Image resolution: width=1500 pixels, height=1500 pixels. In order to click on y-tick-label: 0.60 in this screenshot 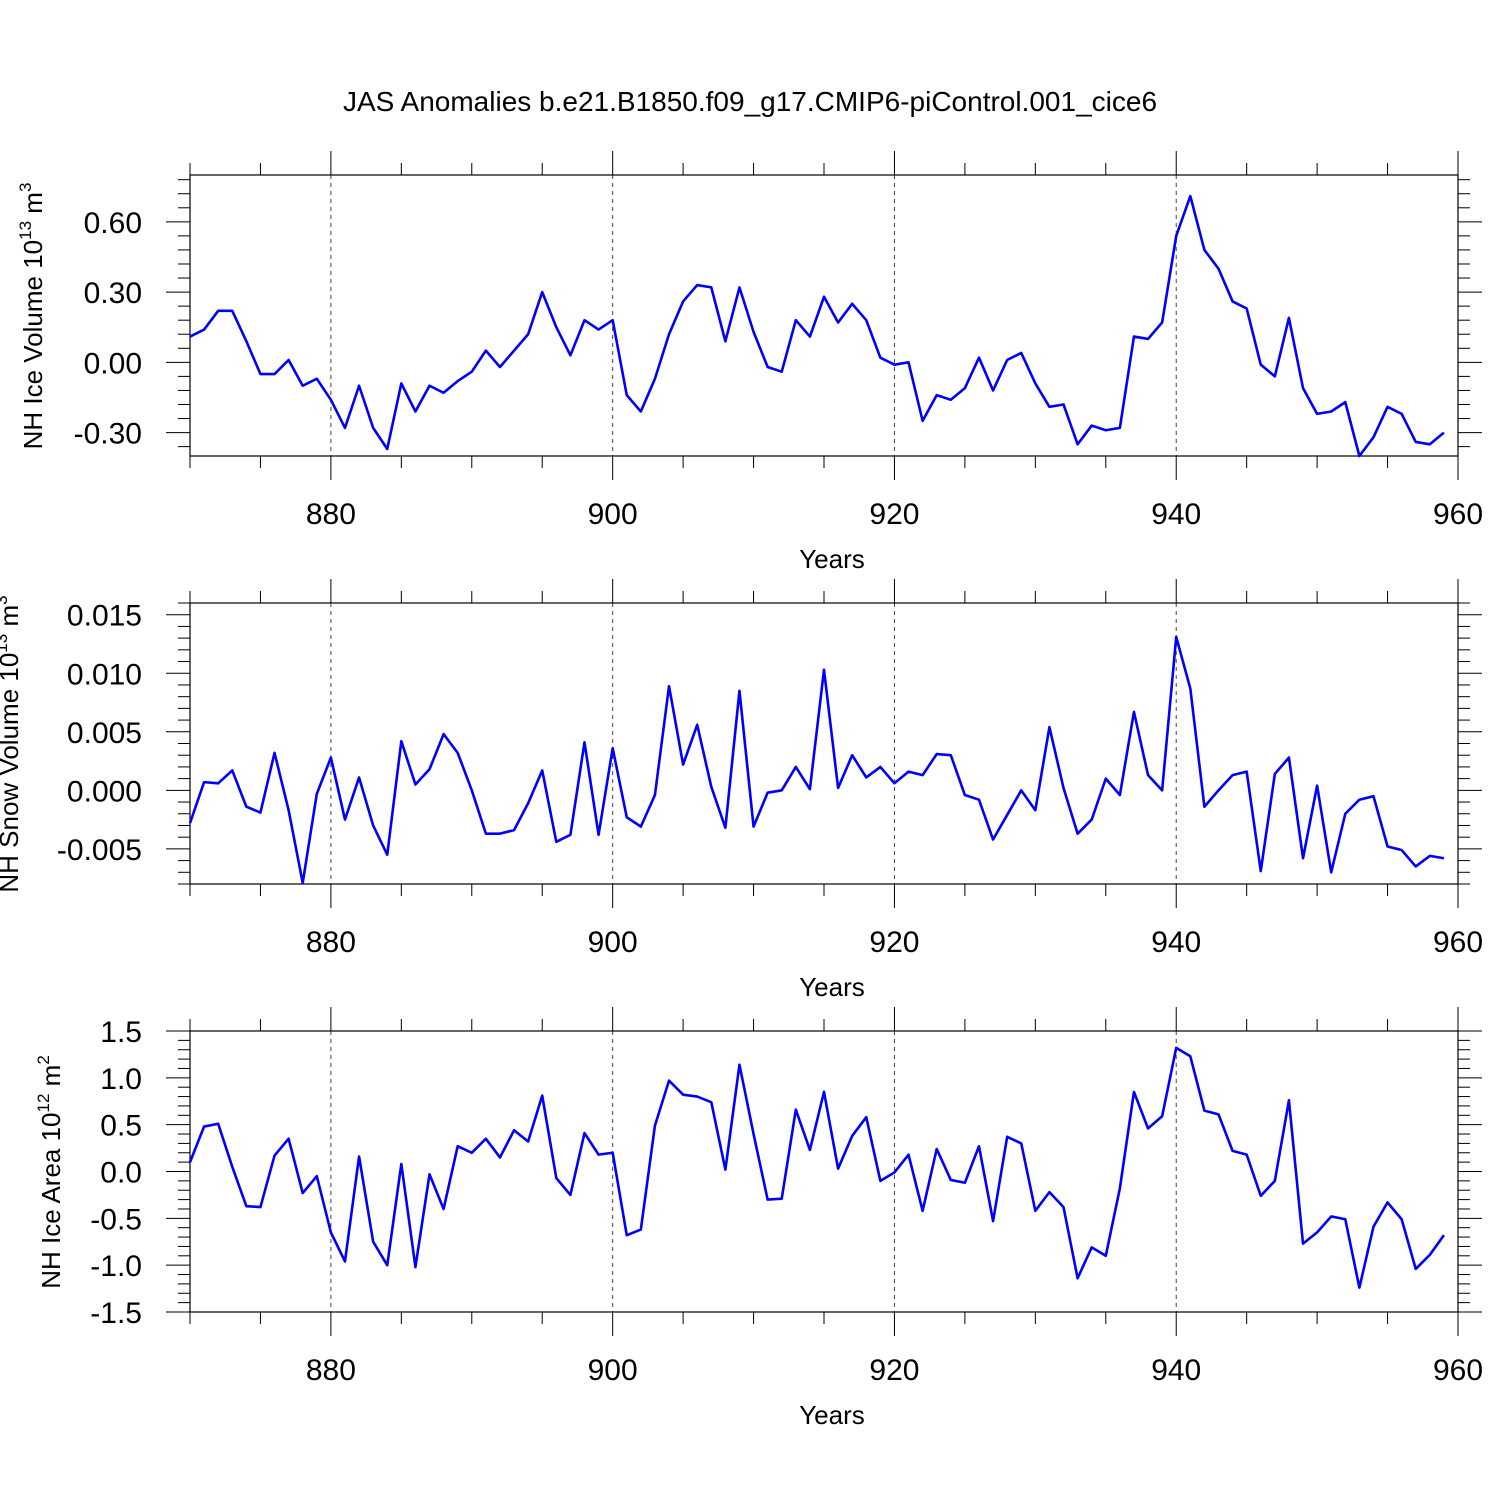, I will do `click(113, 223)`.